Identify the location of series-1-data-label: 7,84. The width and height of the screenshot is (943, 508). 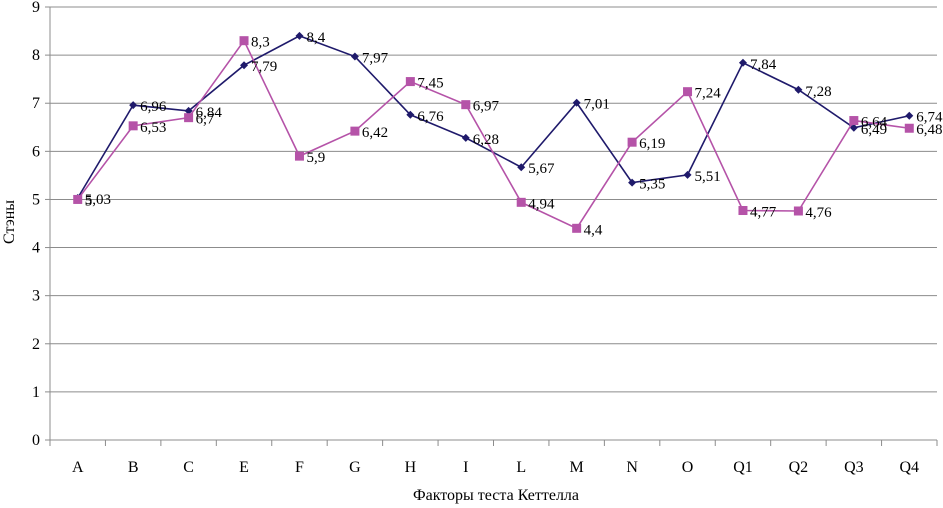
(763, 65).